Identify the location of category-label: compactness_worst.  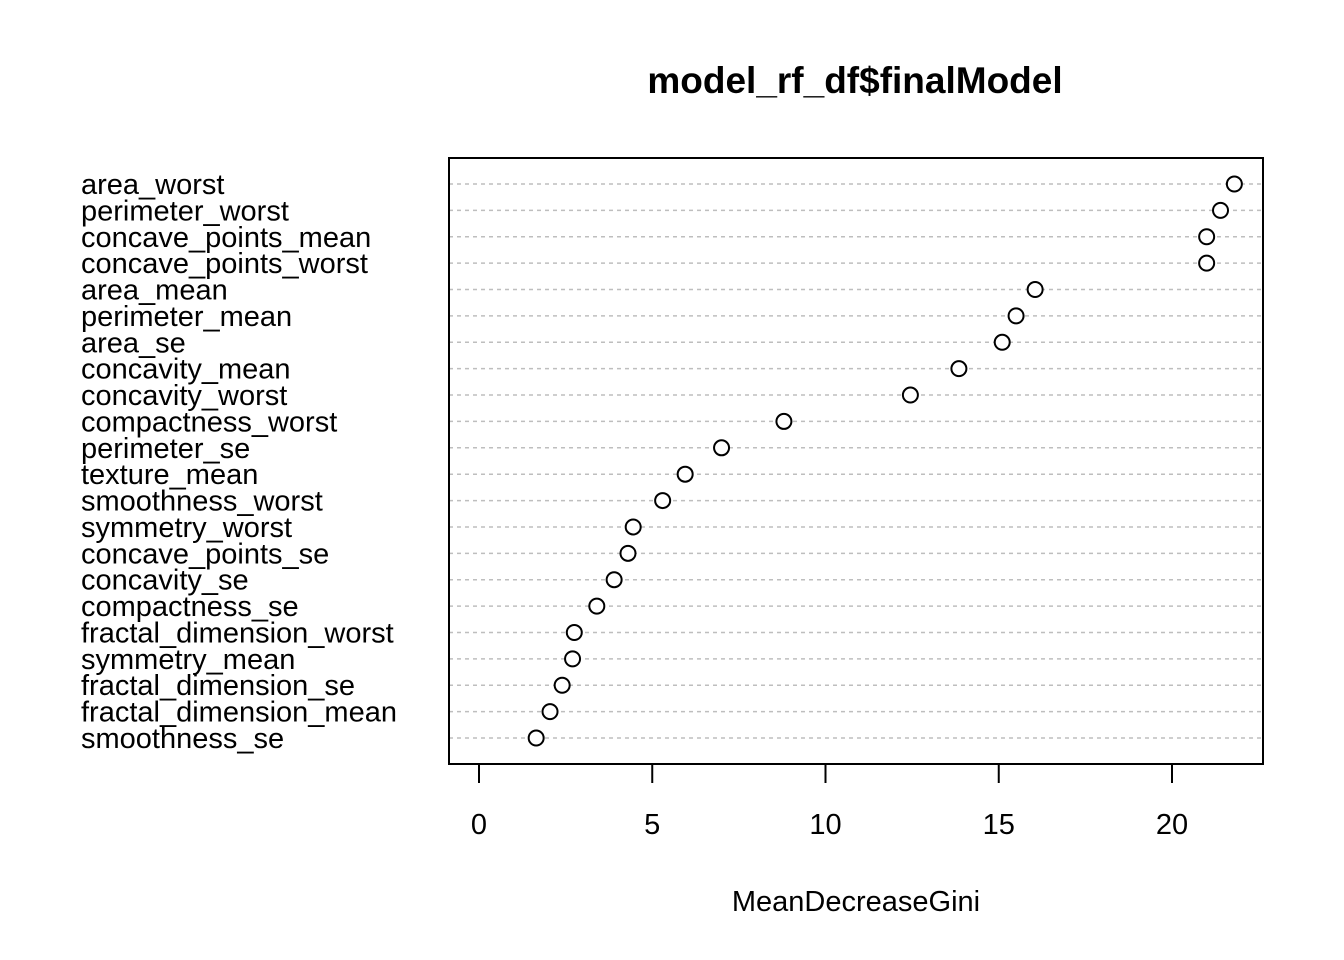
(209, 422).